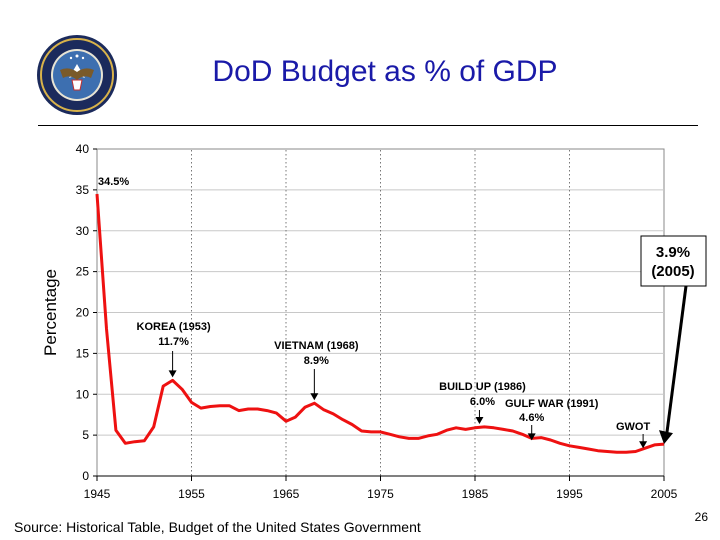  I want to click on callout-year: (2005), so click(672, 271).